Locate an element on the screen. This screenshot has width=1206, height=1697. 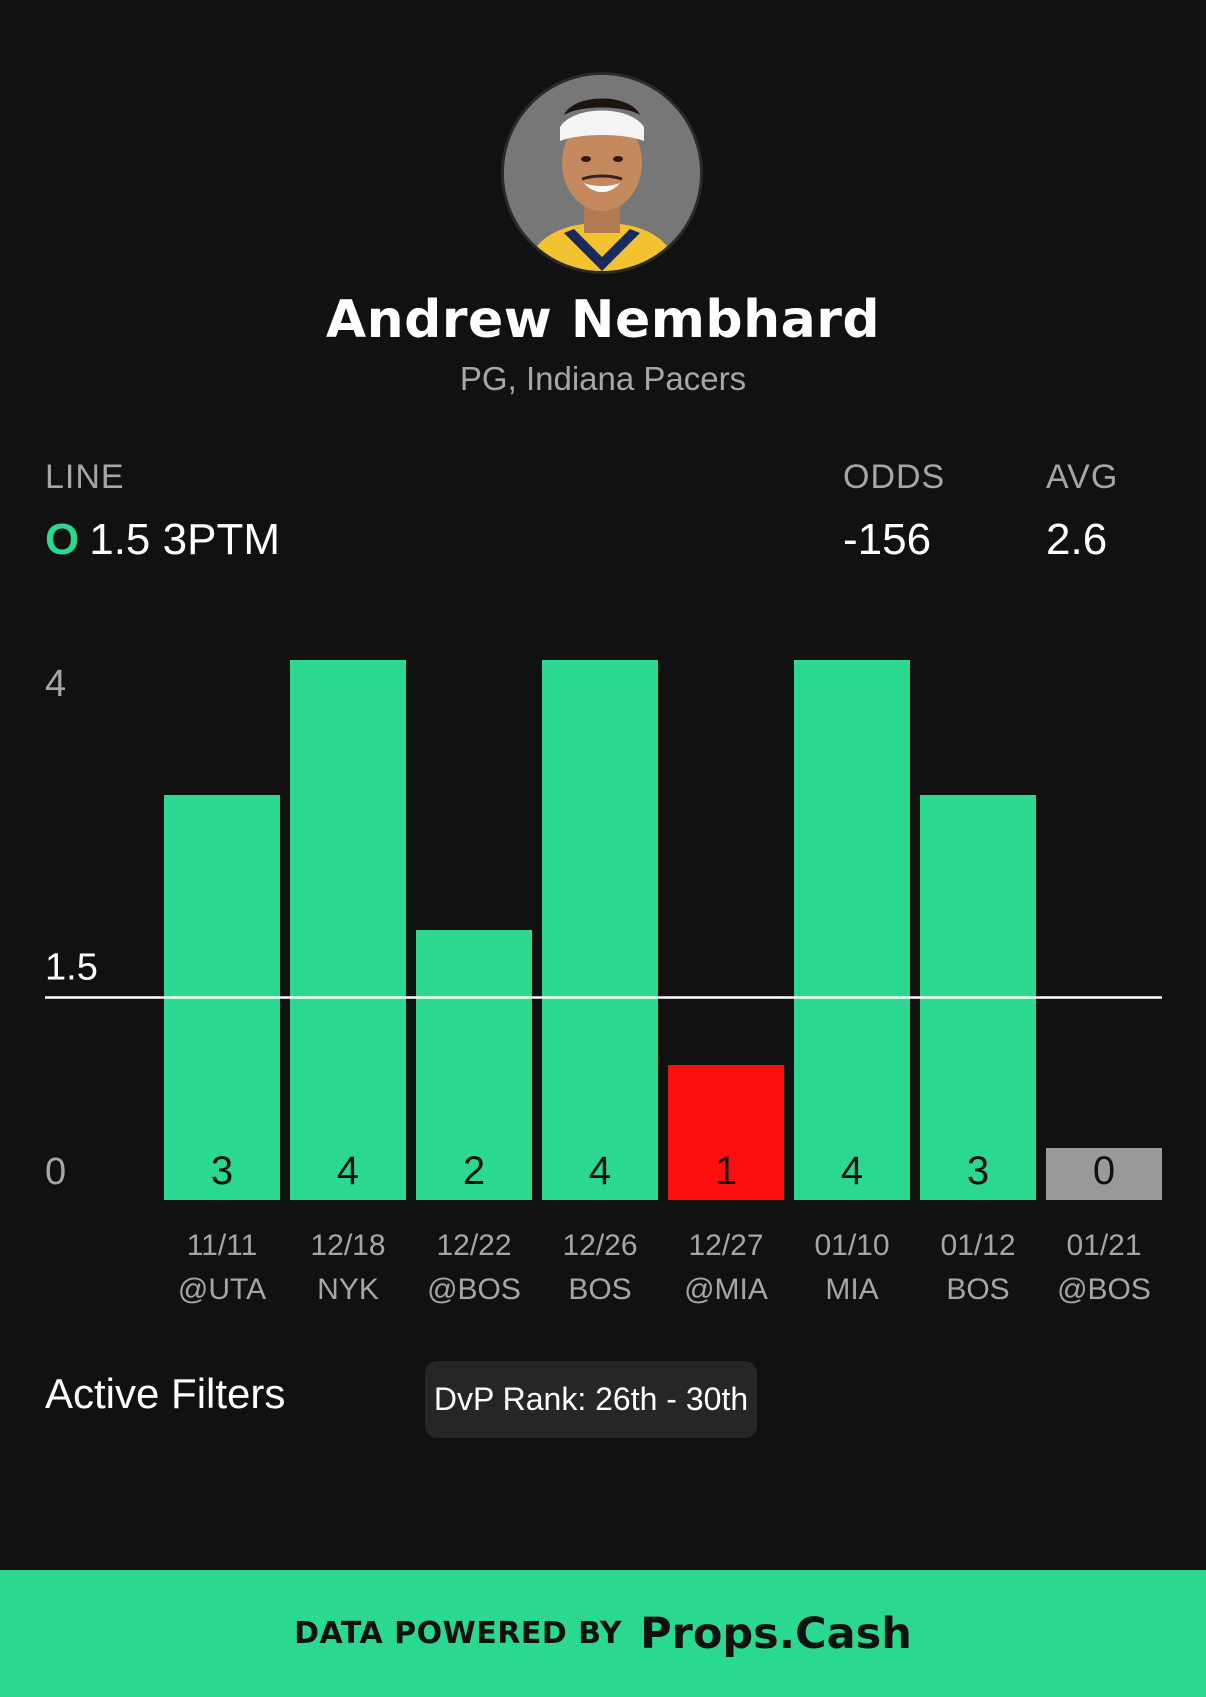
line-label: LINE is located at coordinates (85, 477).